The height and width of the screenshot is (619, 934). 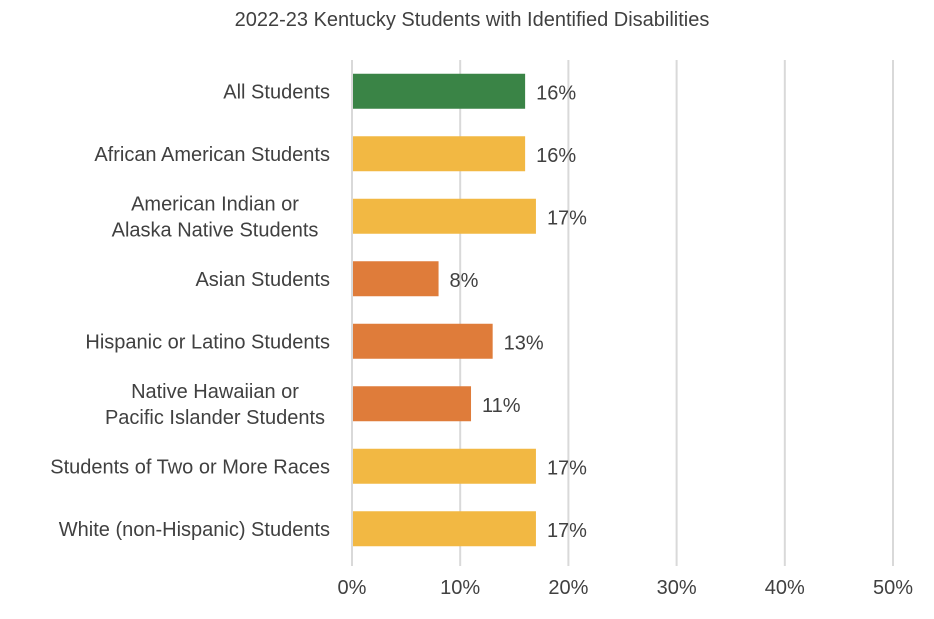 I want to click on x-tick-label: 10%, so click(x=460, y=588).